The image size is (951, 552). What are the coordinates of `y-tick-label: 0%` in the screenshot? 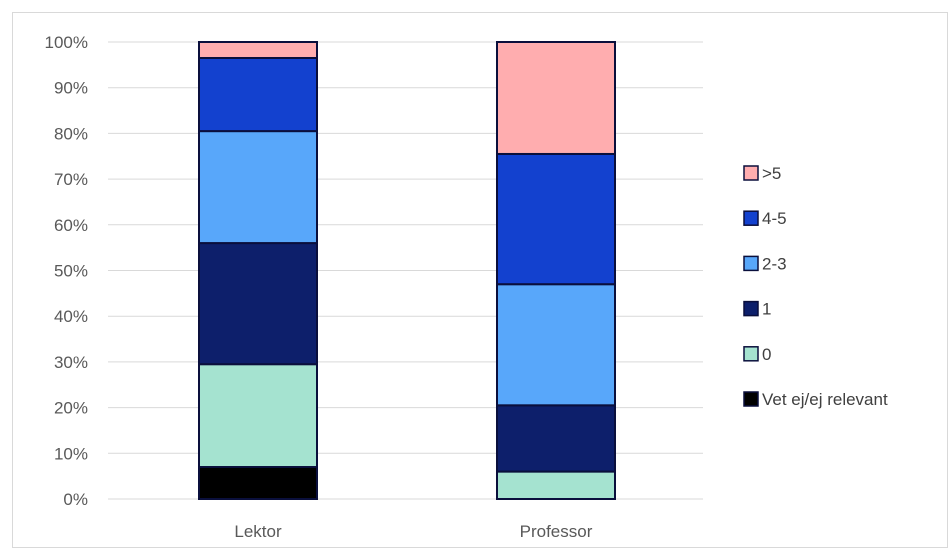 It's located at (75, 499).